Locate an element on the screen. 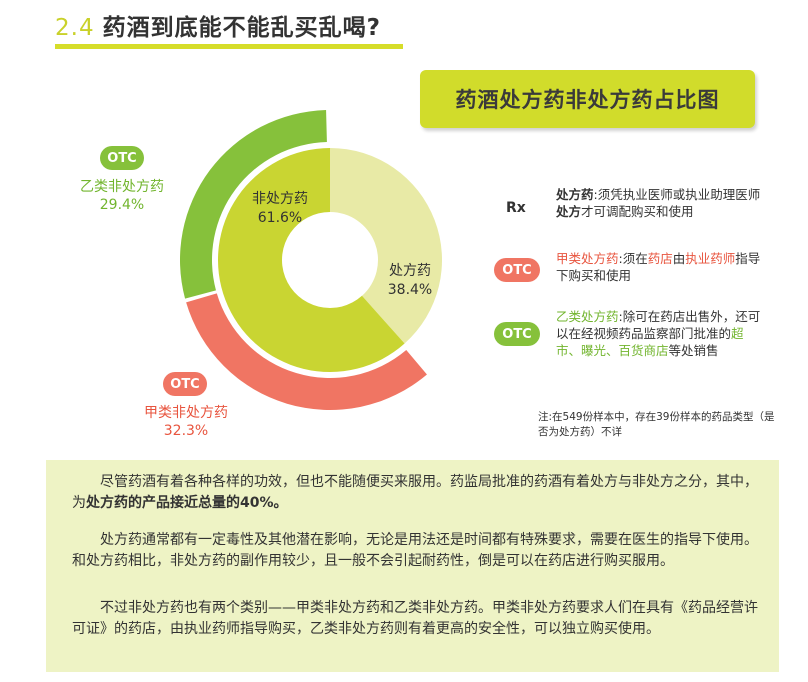 The image size is (808, 682). slice-rx is located at coordinates (386, 246).